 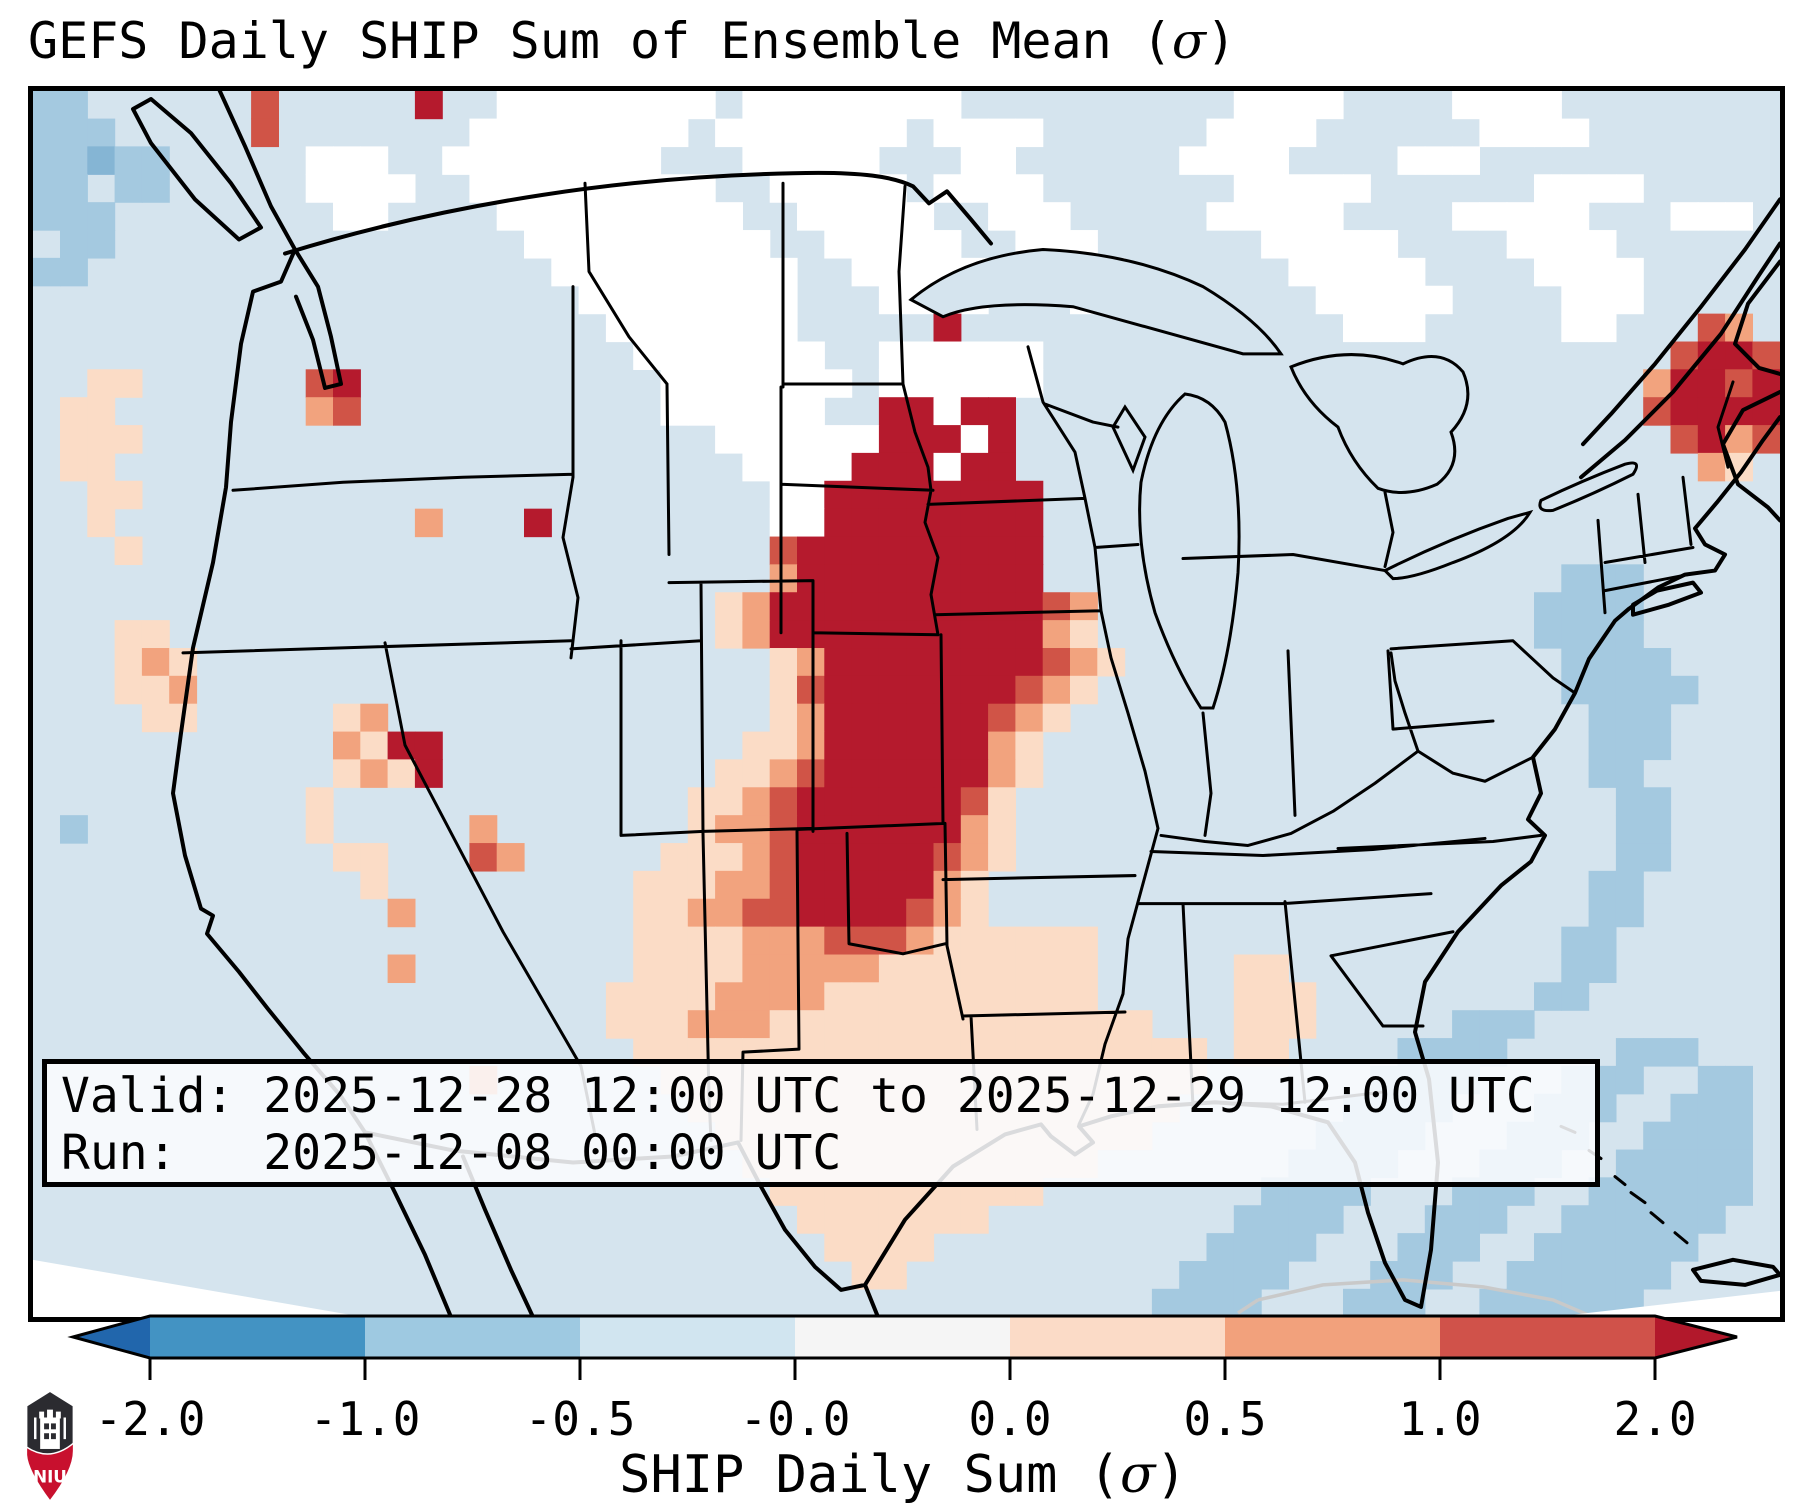 I want to click on niu-logo: NIU, so click(x=50, y=1447).